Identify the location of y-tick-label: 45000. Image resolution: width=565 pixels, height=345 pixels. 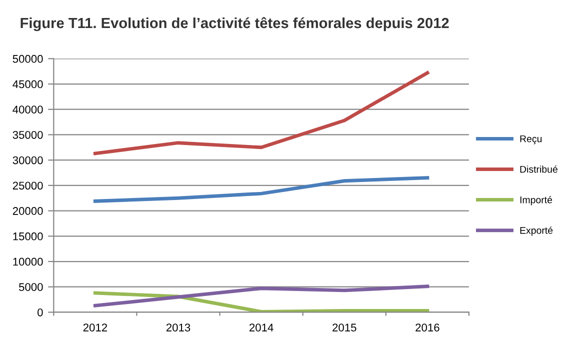
(27, 84).